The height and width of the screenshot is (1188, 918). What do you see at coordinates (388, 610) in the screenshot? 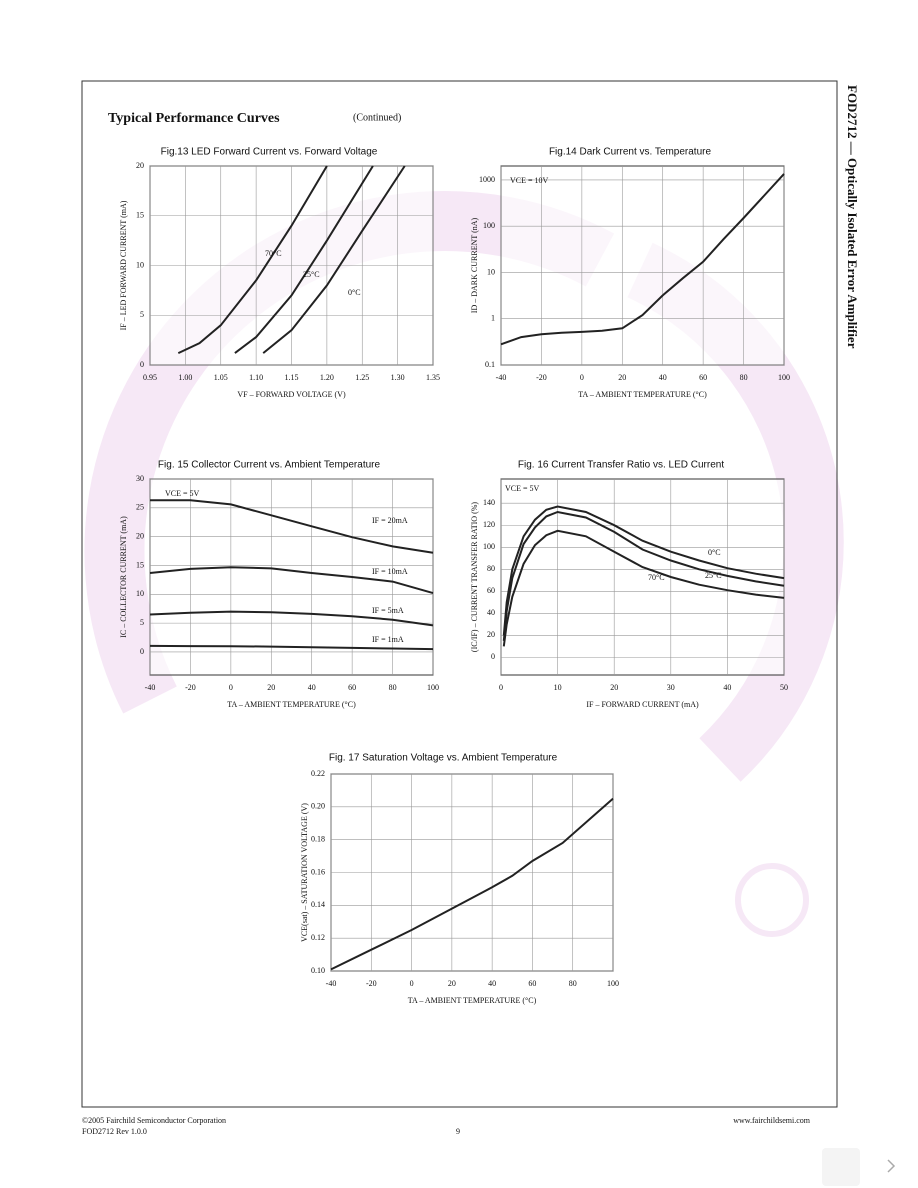
I see `series-label: IF = 5mA` at bounding box center [388, 610].